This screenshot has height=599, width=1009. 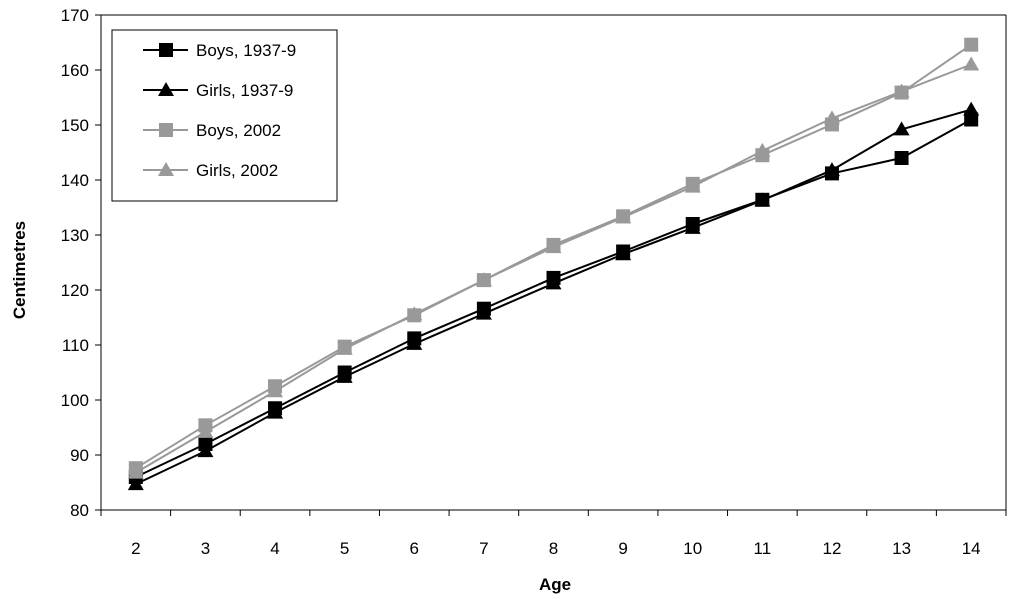 I want to click on y-tick-label: 140, so click(x=75, y=180).